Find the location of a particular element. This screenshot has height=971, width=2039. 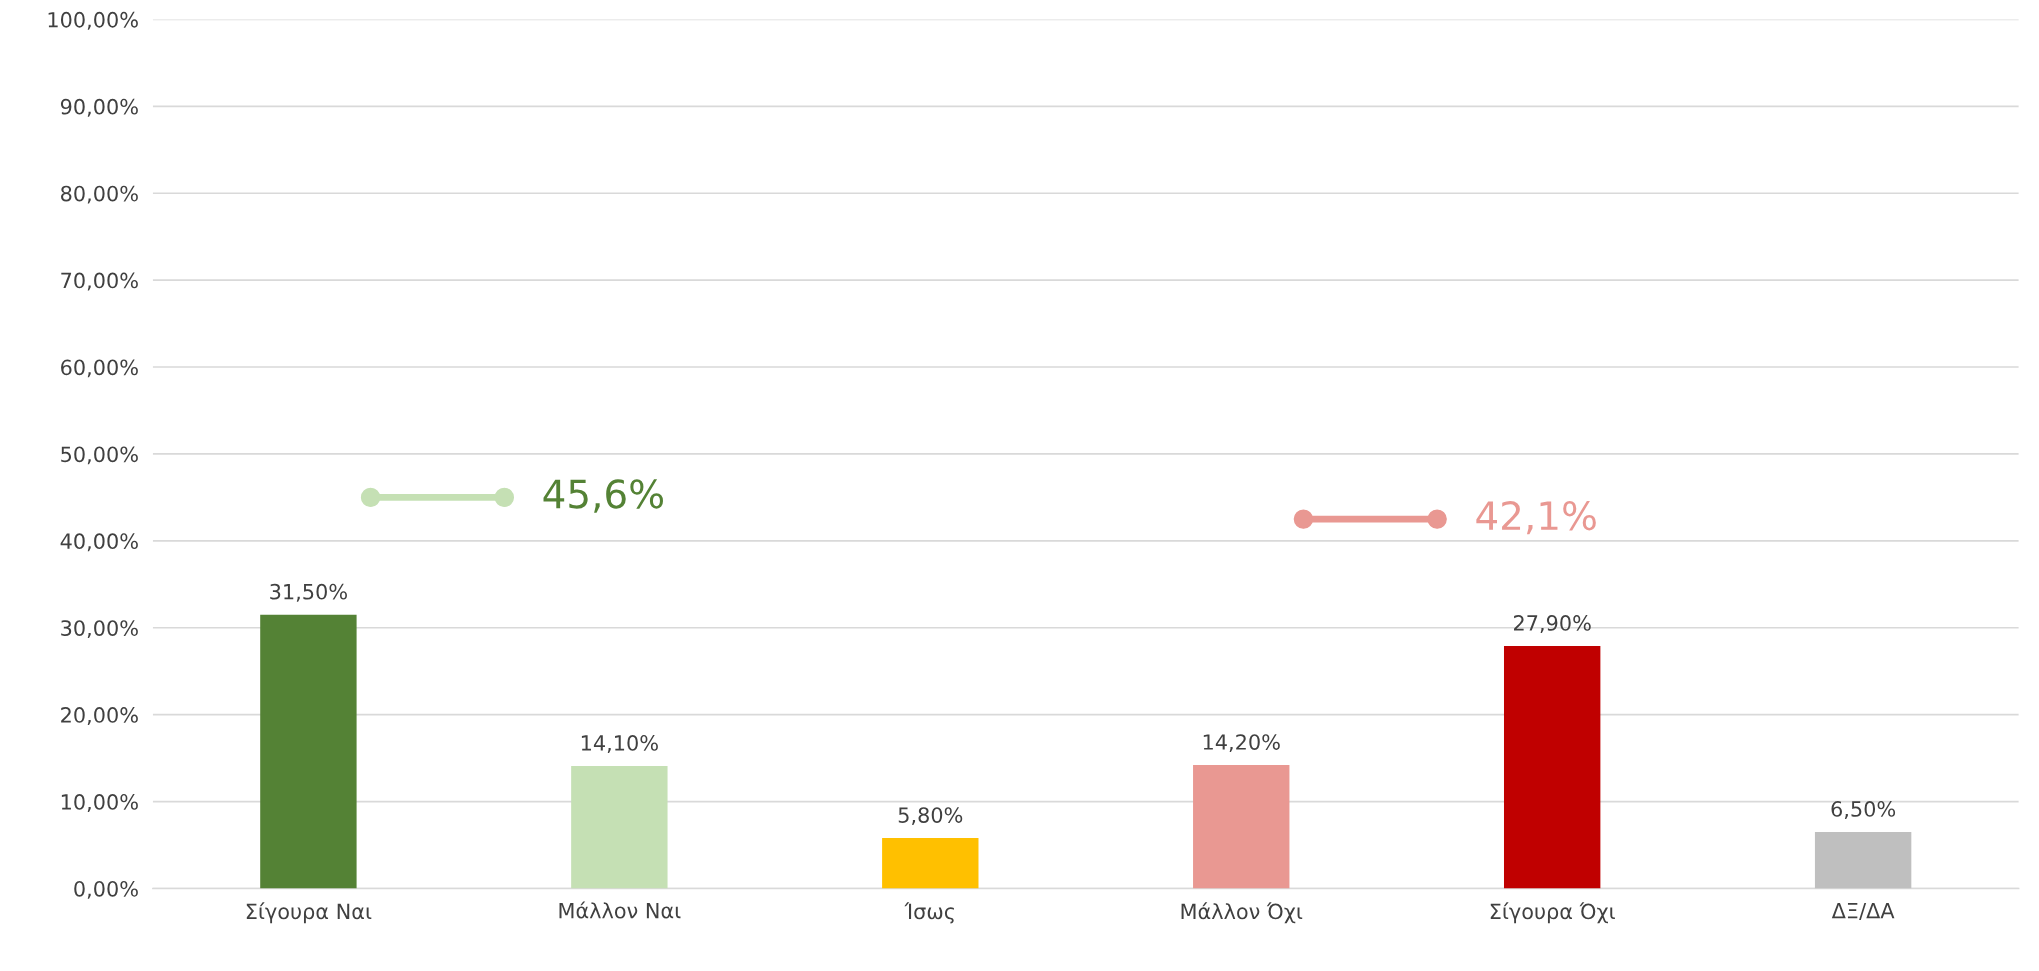

y-tick-label: 60,00% is located at coordinates (99, 368).